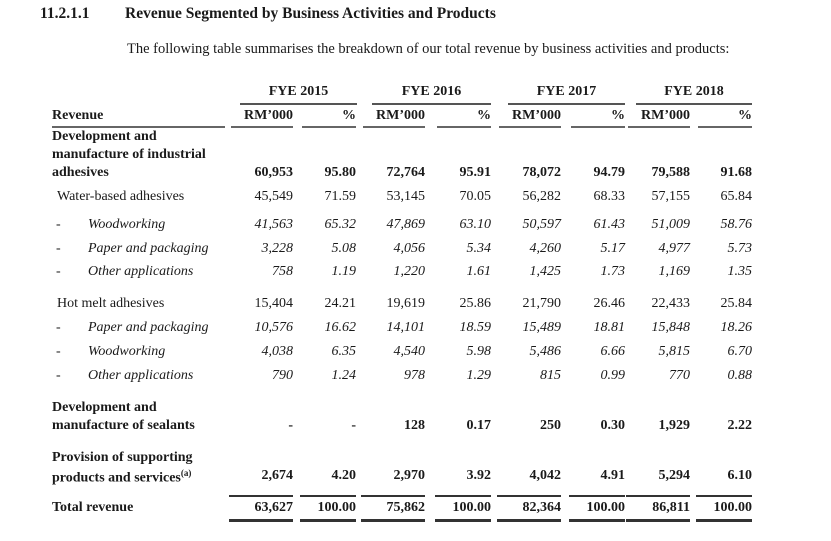 The image size is (831, 541). Describe the element at coordinates (475, 224) in the screenshot. I see `table-cell: 63.10` at that location.